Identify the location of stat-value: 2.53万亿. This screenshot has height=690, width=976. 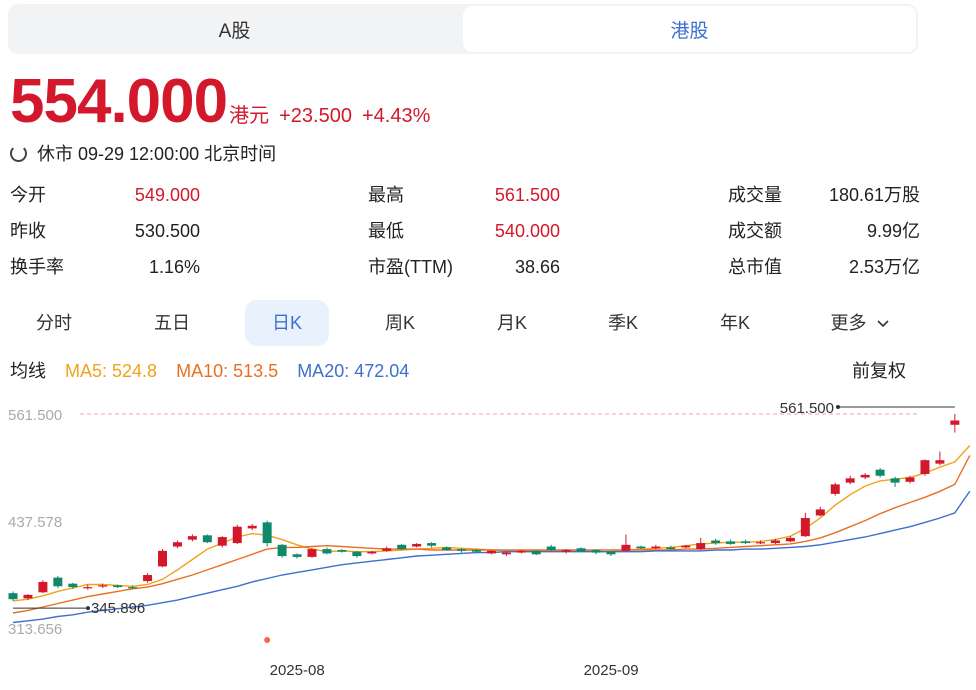
(884, 267).